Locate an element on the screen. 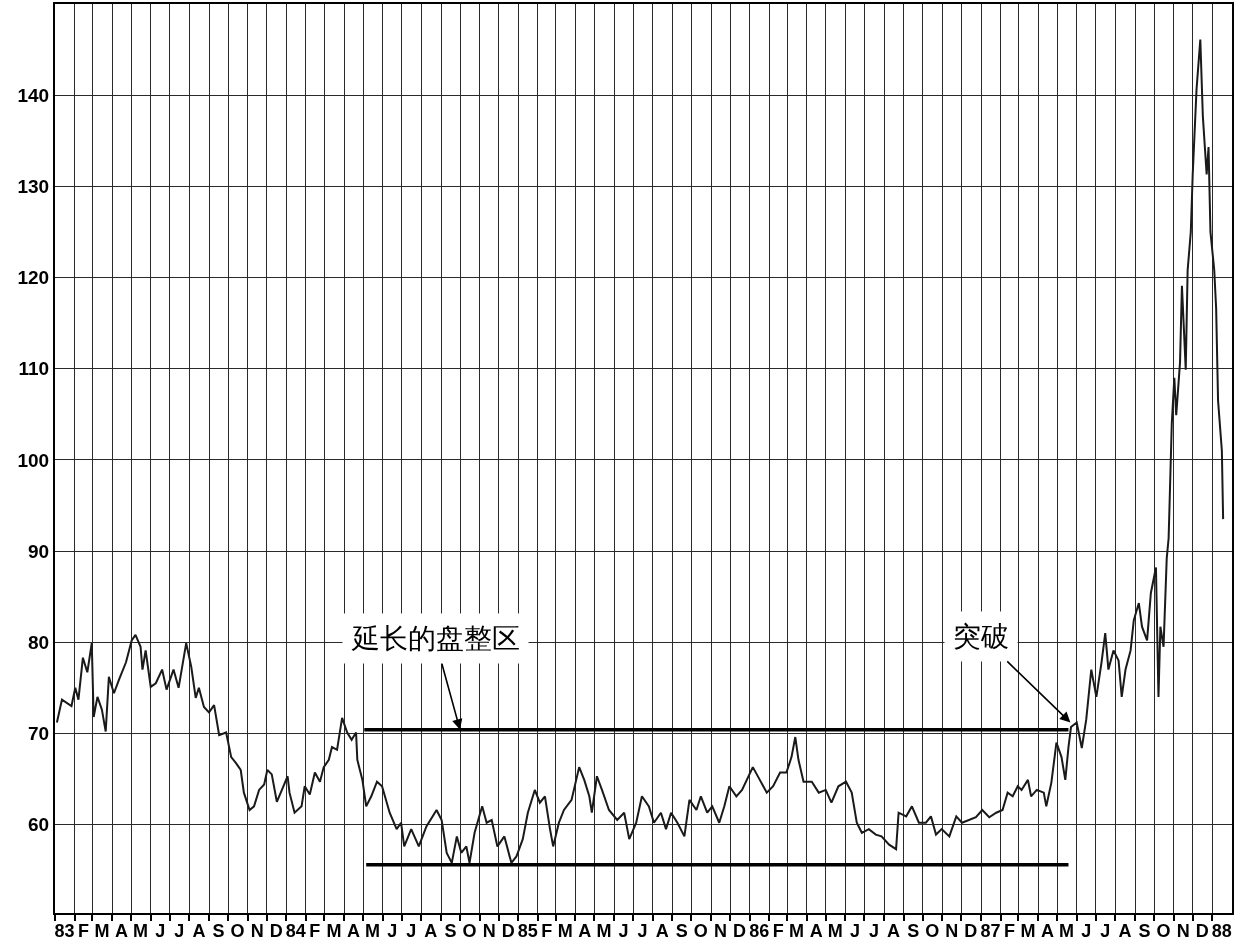 The width and height of the screenshot is (1237, 945). y-tick-label: 110 is located at coordinates (34, 369).